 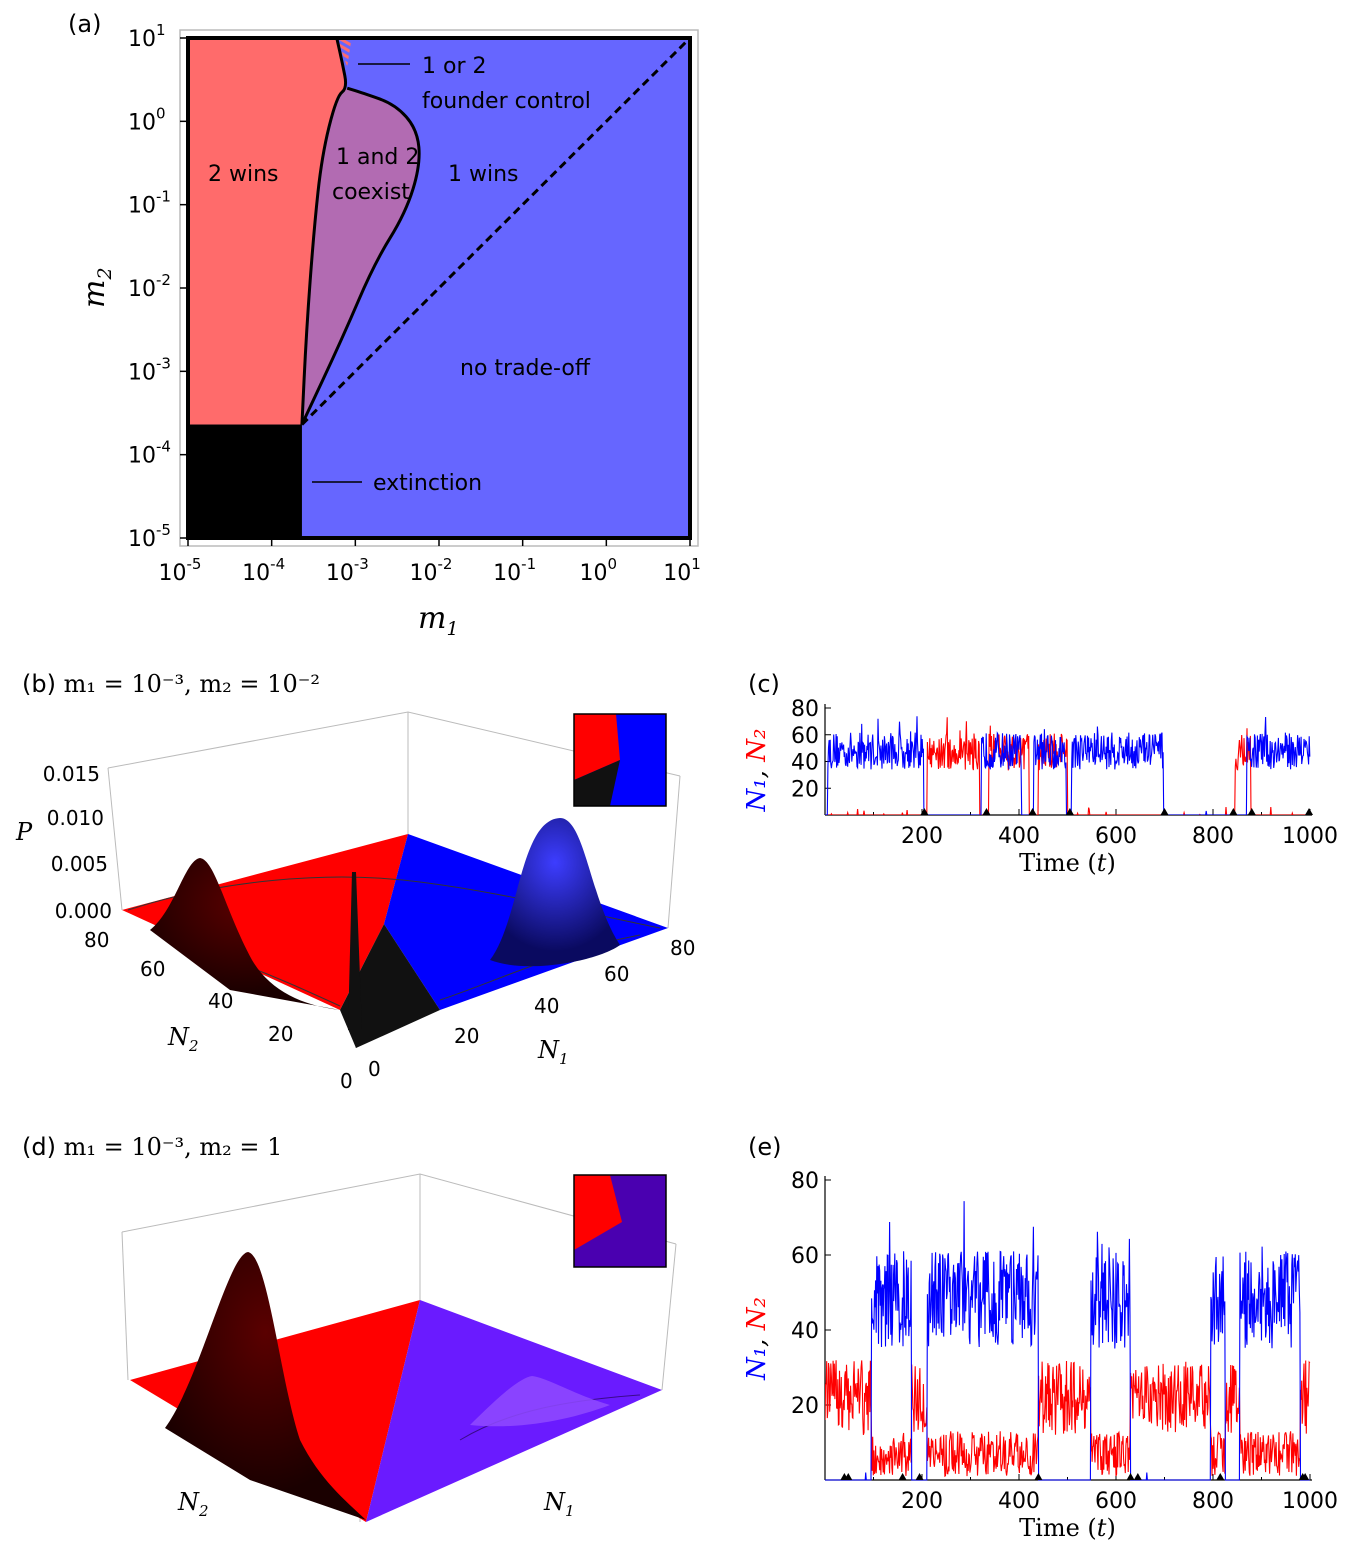 What do you see at coordinates (344, 52) in the screenshot?
I see `region-founder-control` at bounding box center [344, 52].